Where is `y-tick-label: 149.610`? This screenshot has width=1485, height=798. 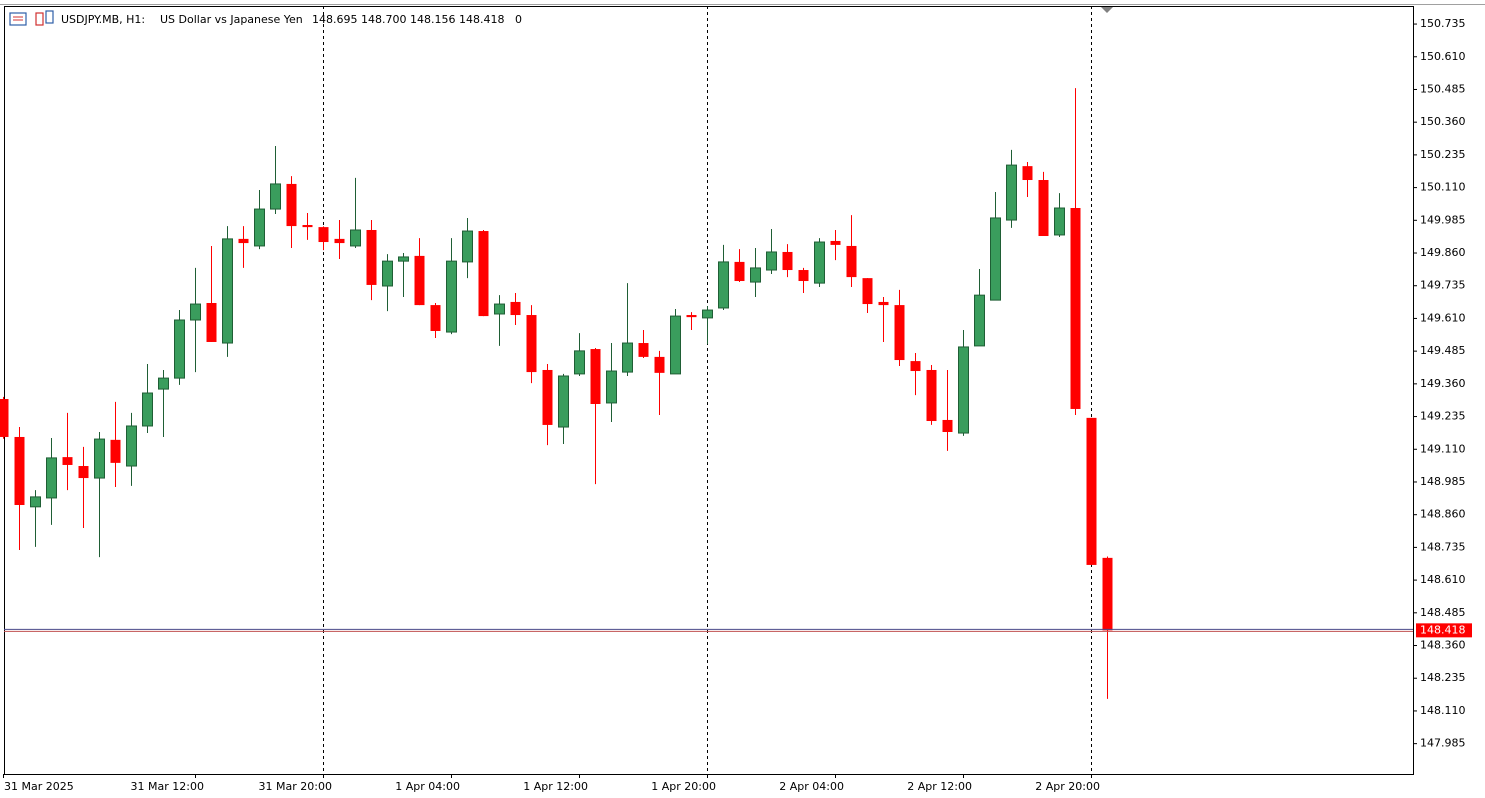 y-tick-label: 149.610 is located at coordinates (1443, 317).